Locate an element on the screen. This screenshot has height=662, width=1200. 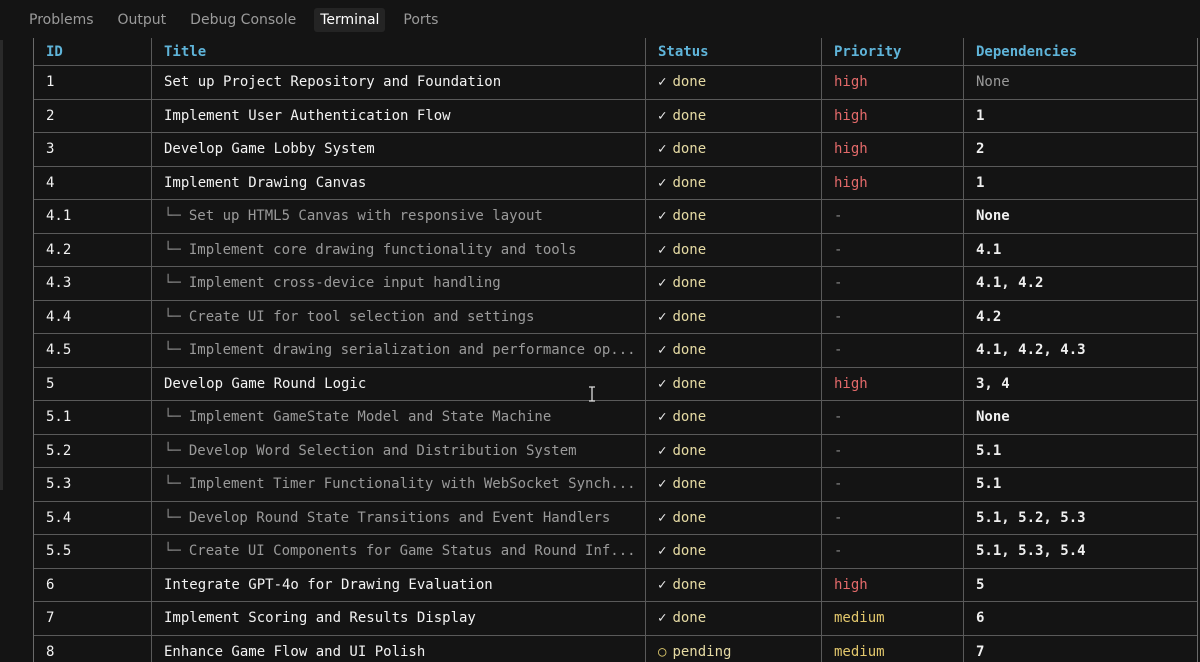
dependencies-text: None is located at coordinates (993, 417).